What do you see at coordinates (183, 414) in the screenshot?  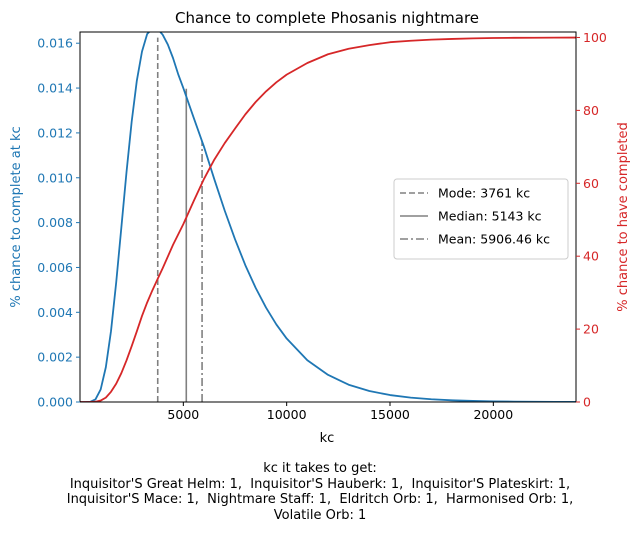 I see `x-tick-label: 5000` at bounding box center [183, 414].